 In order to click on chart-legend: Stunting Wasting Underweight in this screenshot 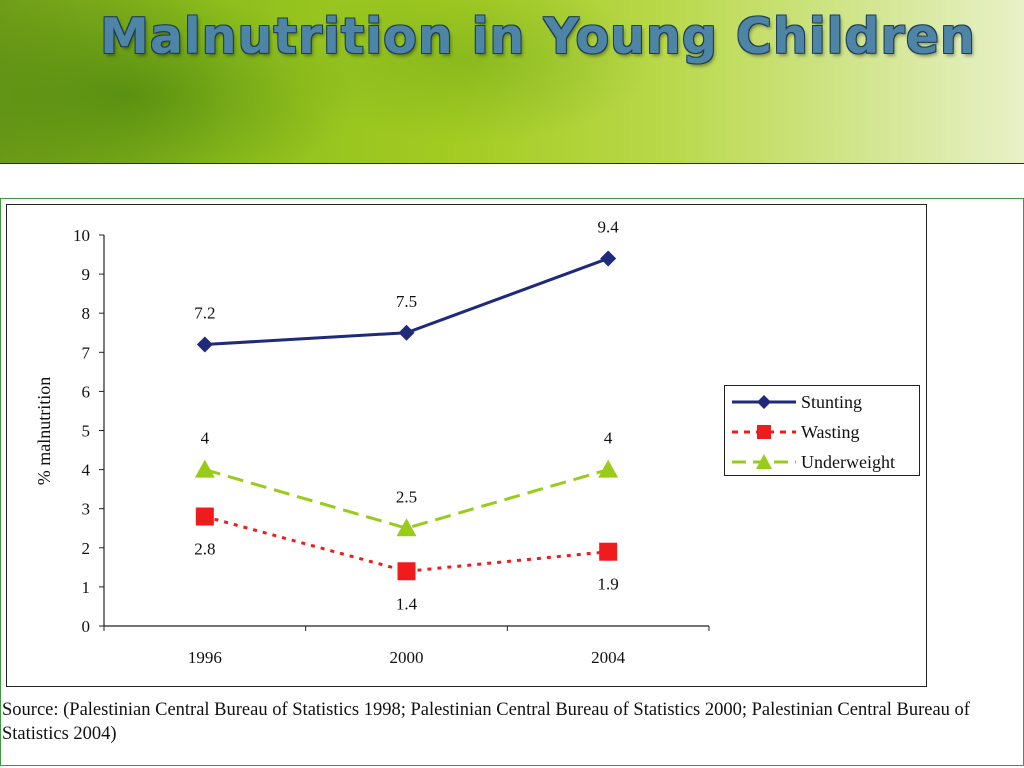, I will do `click(822, 430)`.